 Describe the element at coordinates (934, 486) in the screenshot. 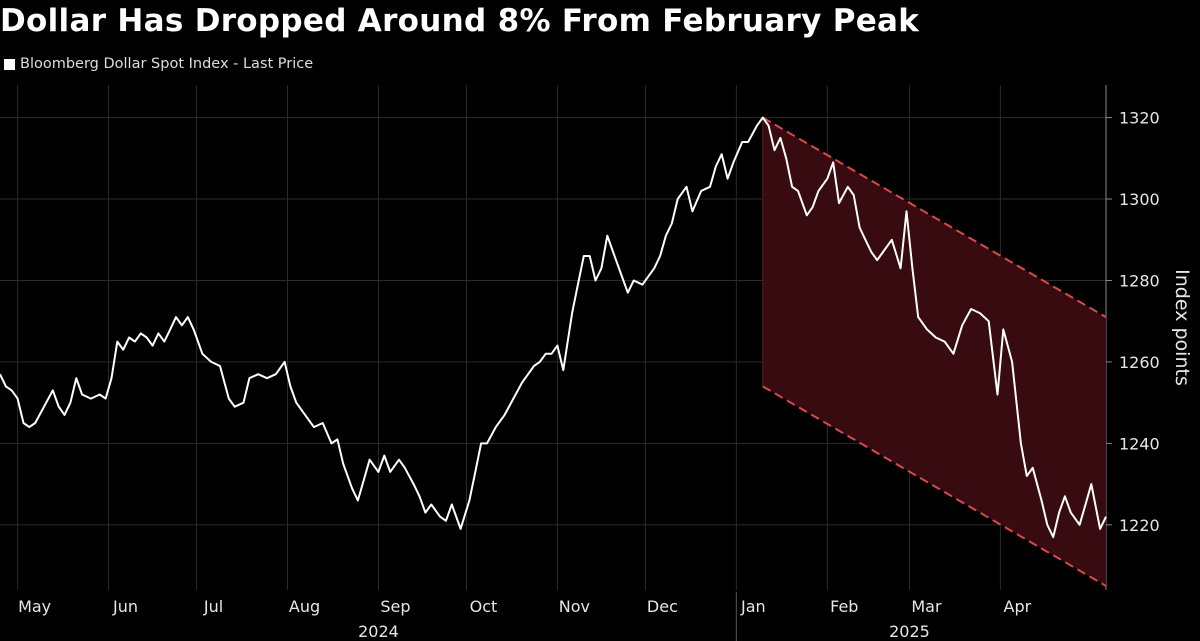

I see `channel-lower-line` at that location.